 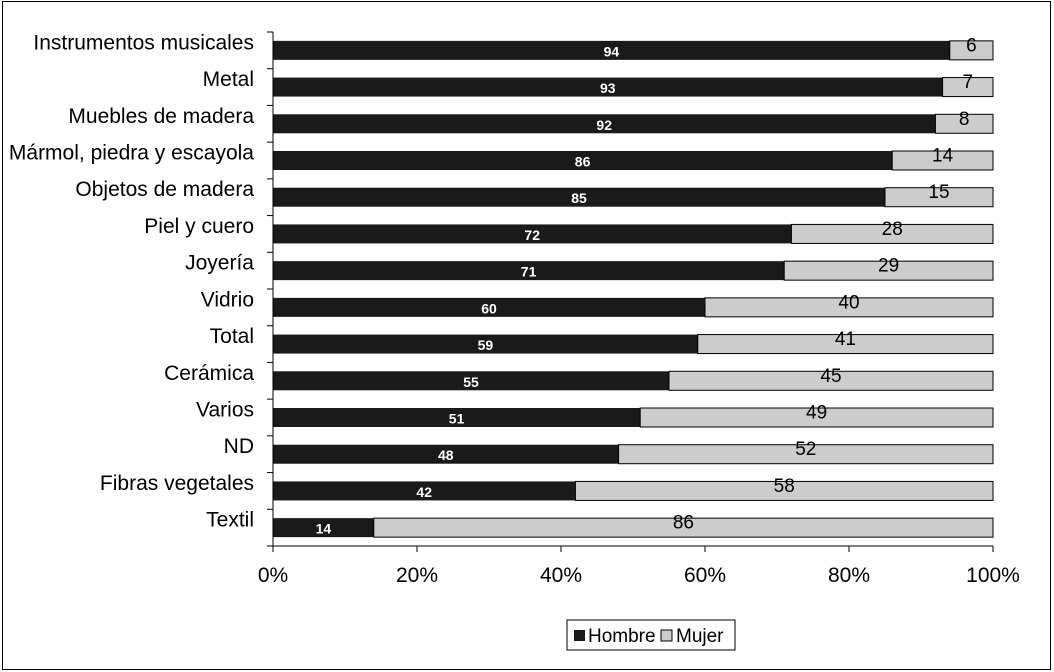 I want to click on data-label-mujer: 41, so click(x=845, y=339).